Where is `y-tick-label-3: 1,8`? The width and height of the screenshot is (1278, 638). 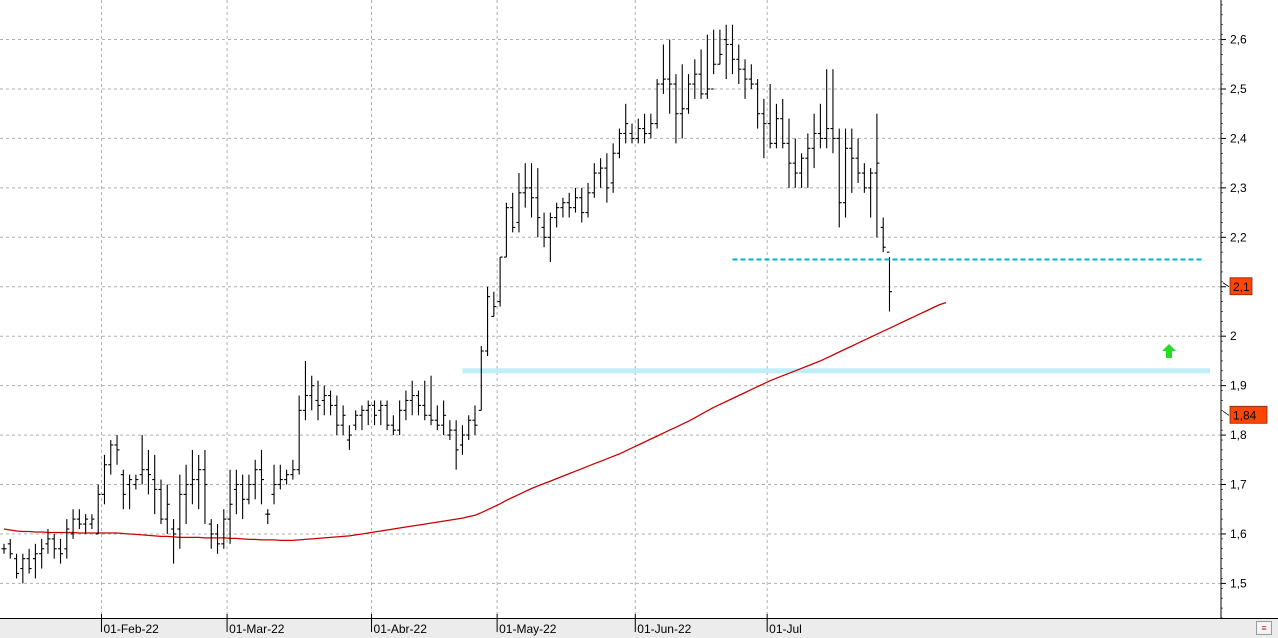
y-tick-label-3: 1,8 is located at coordinates (1238, 435).